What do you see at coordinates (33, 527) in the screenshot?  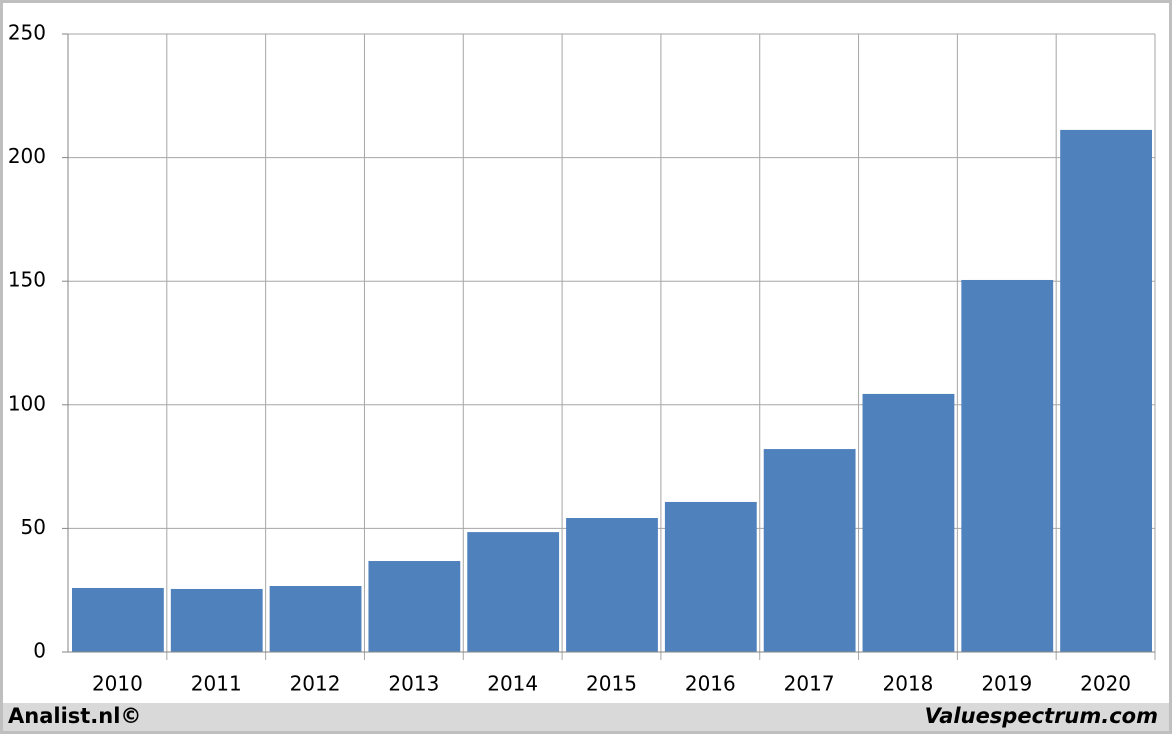 I see `y-tick-label: 50` at bounding box center [33, 527].